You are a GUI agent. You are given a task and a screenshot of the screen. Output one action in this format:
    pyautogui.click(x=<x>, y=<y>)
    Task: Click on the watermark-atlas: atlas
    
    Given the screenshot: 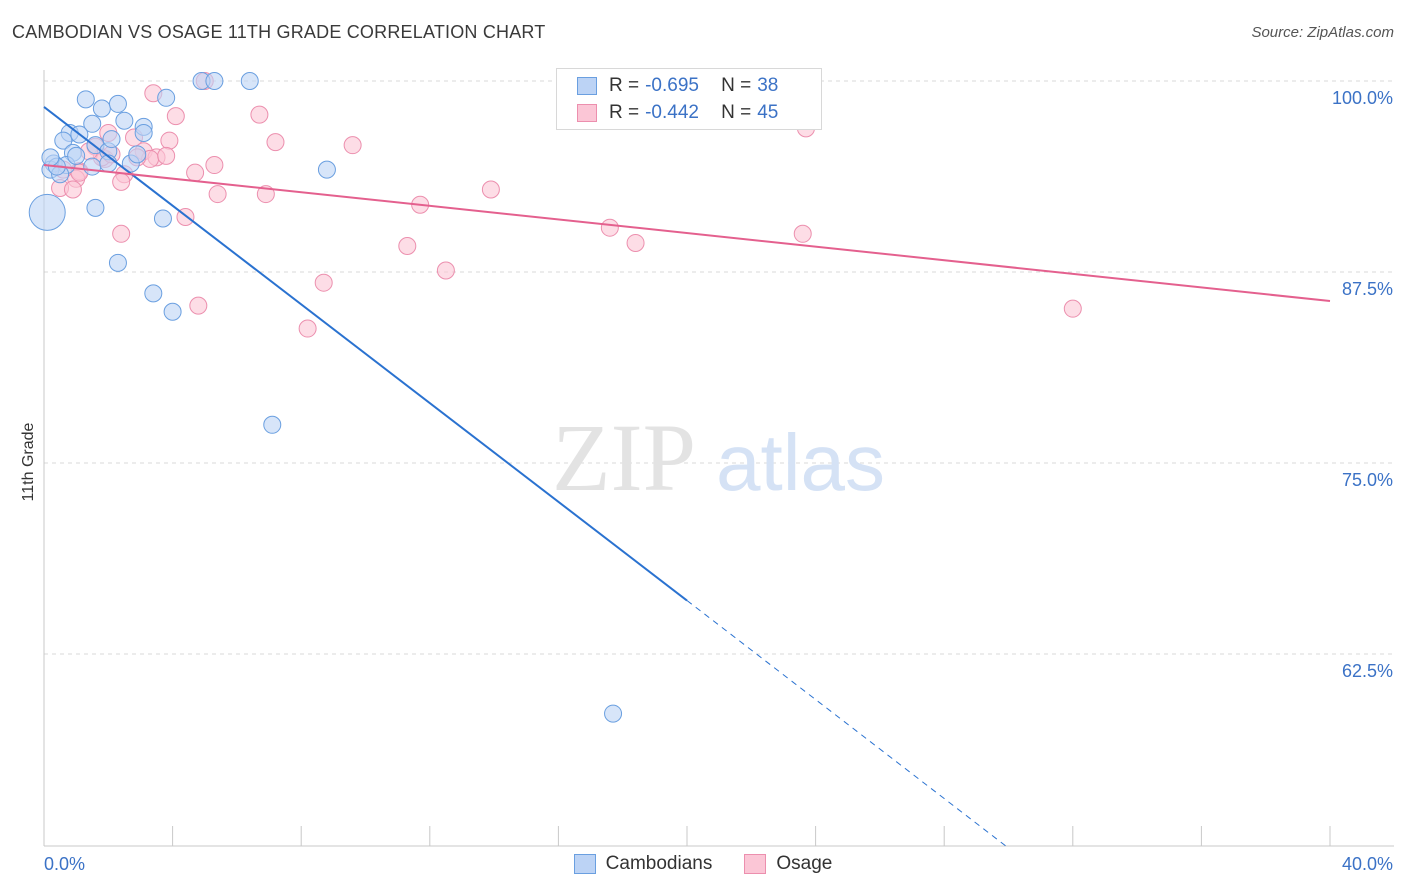 What is the action you would take?
    pyautogui.click(x=800, y=462)
    